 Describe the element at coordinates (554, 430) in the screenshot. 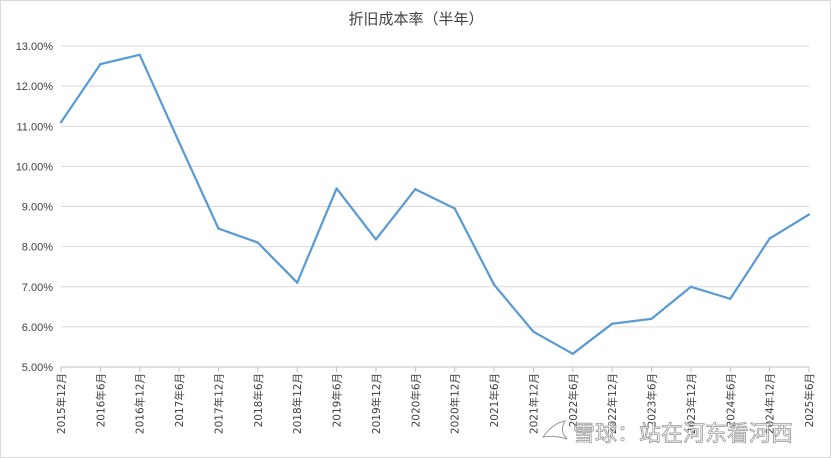

I see `xueqiu-logo-icon` at that location.